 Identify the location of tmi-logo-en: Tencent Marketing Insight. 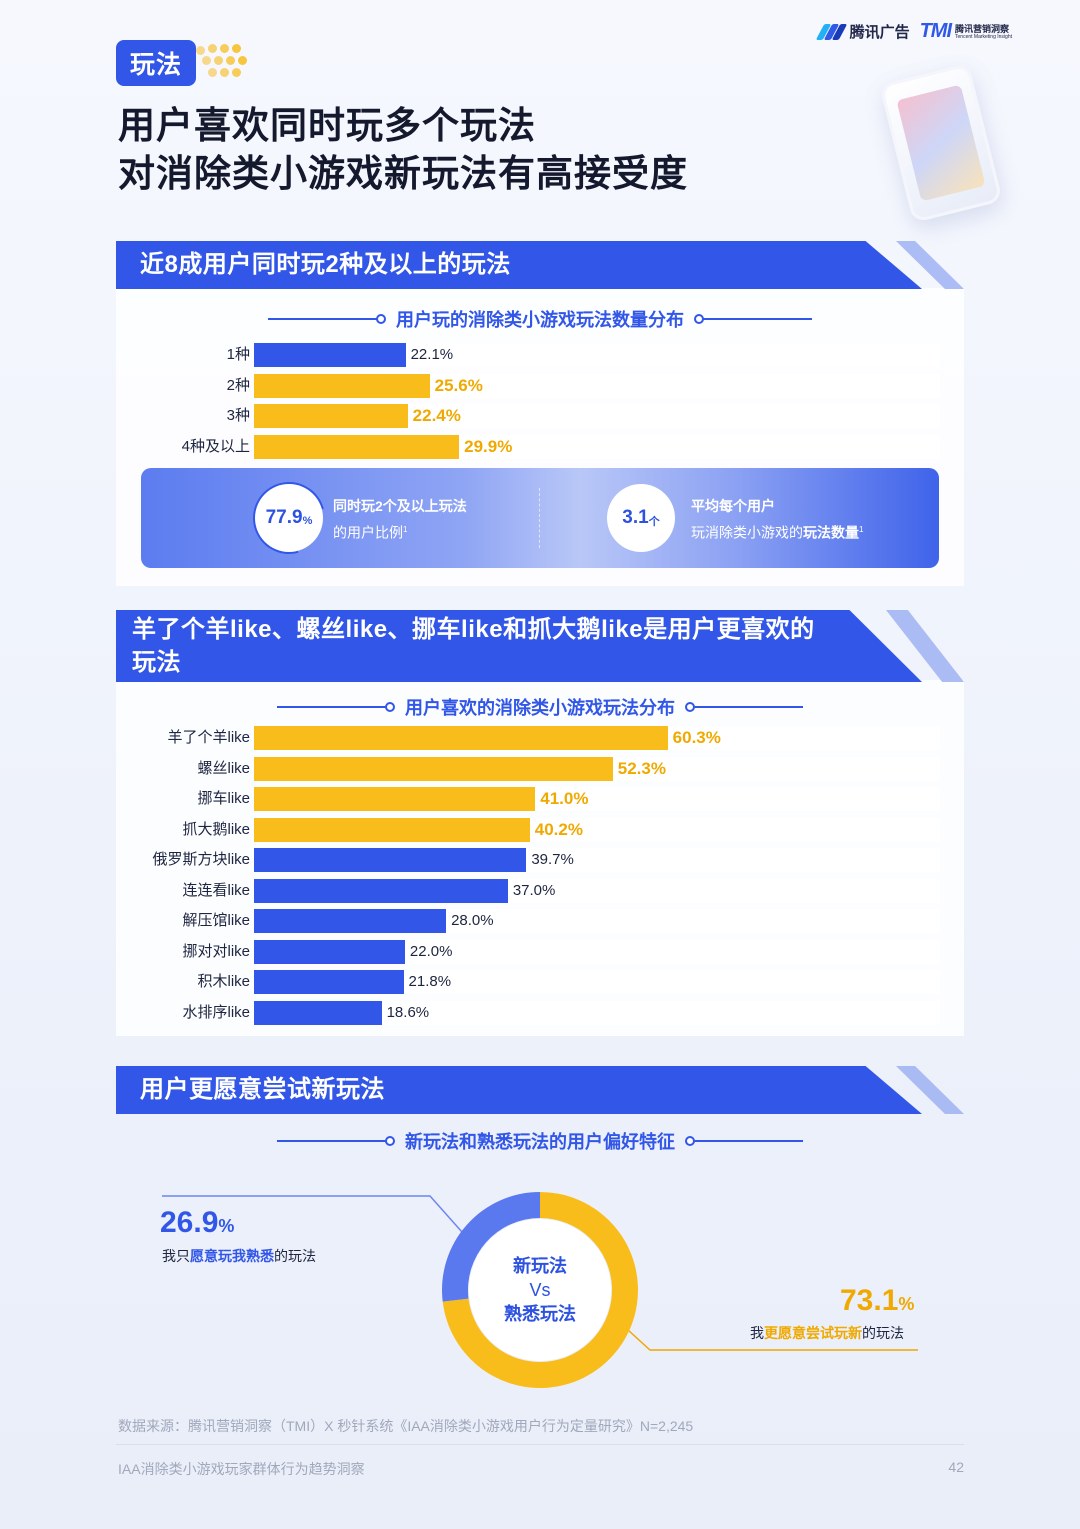
(983, 36).